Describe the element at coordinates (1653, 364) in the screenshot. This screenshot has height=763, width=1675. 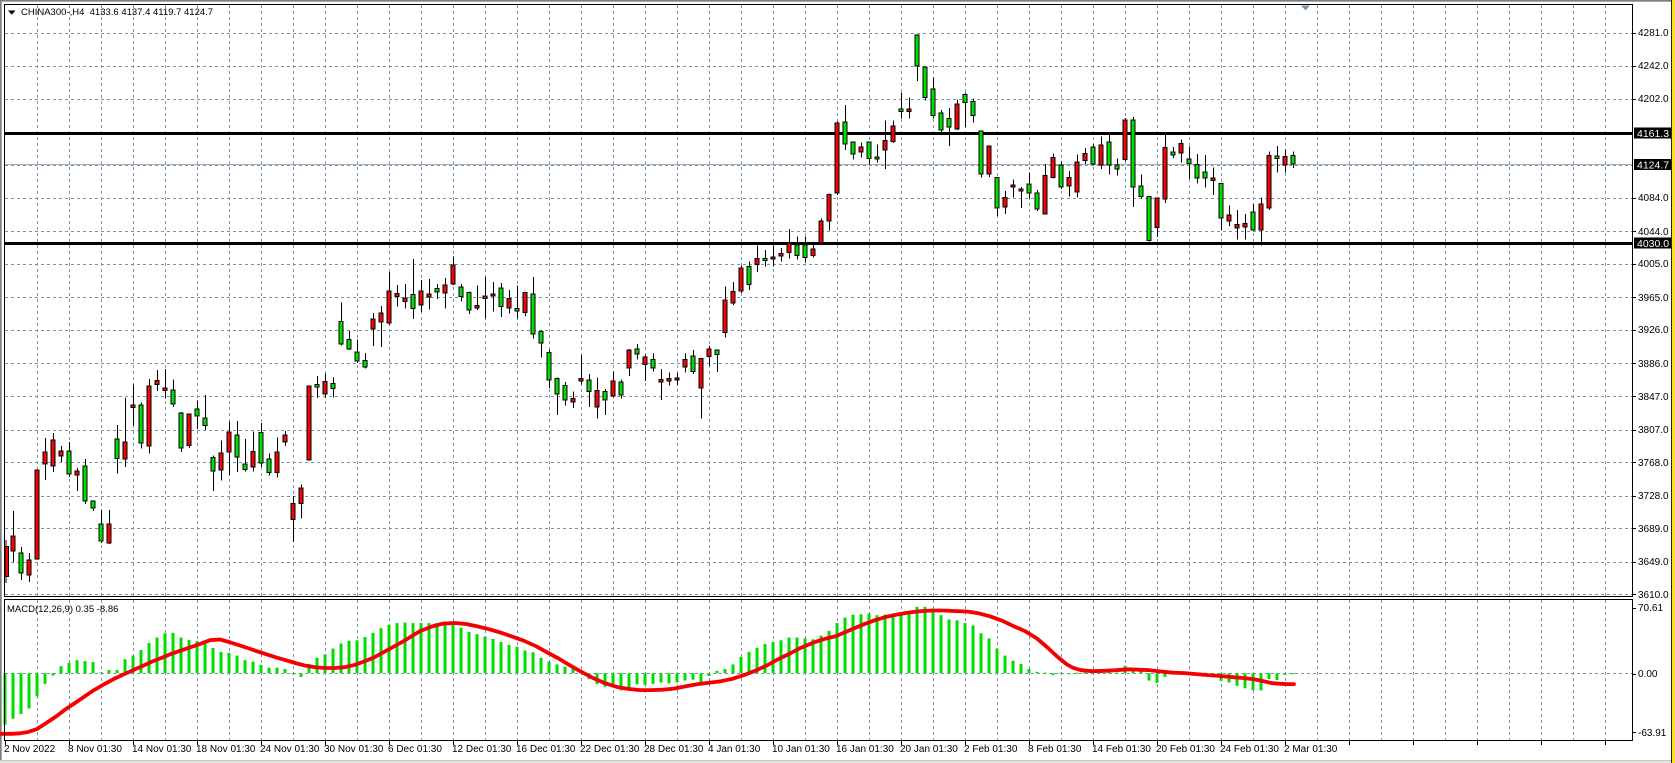
I see `svg-text: 3886.0` at that location.